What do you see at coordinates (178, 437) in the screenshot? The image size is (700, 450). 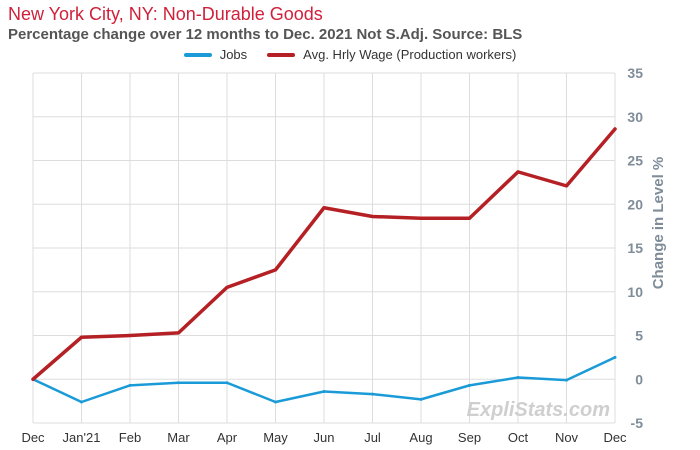 I see `x-tick-label: Mar` at bounding box center [178, 437].